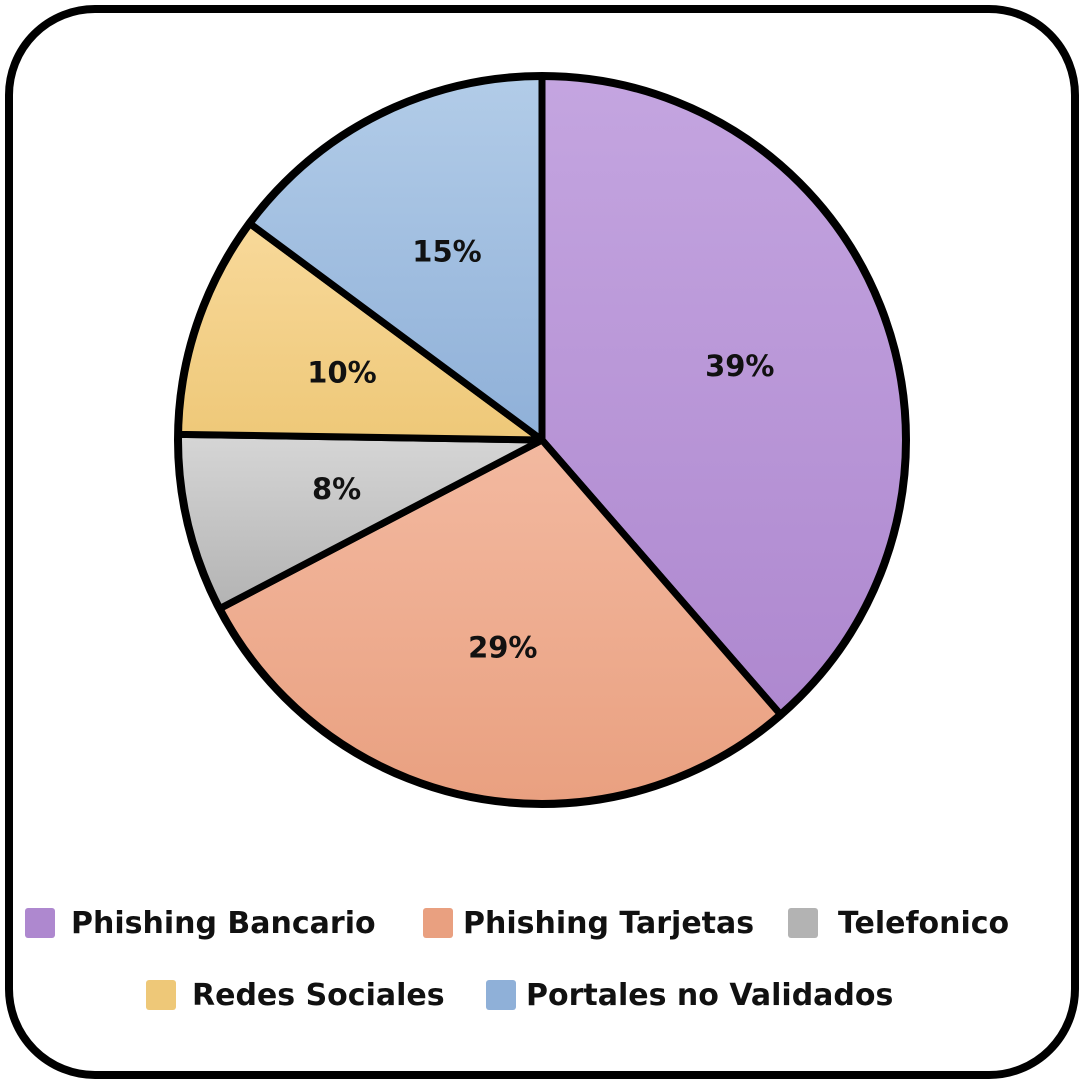 Image resolution: width=1080 pixels, height=1080 pixels. Describe the element at coordinates (710, 995) in the screenshot. I see `legend-label-portales-no-validados: Portales no Validados` at that location.